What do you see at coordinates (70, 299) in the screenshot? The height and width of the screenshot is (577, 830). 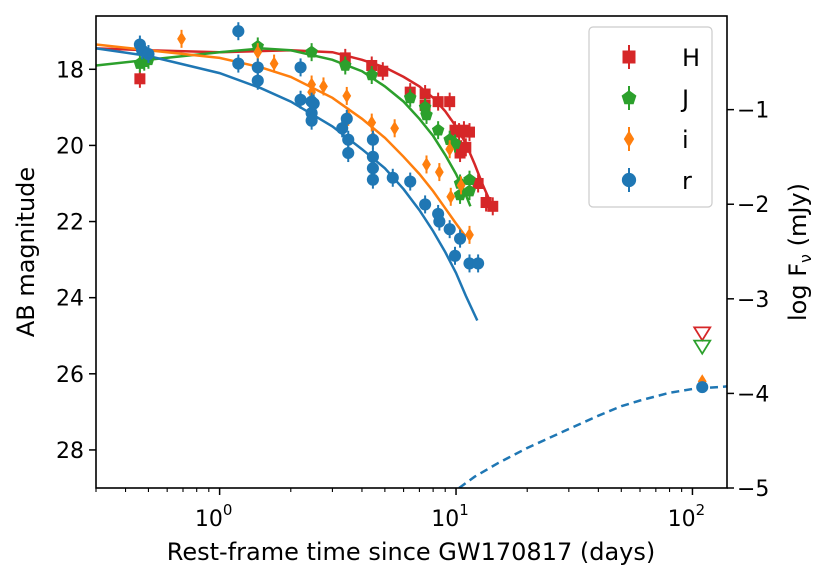 I see `y-tick-label: 24` at bounding box center [70, 299].